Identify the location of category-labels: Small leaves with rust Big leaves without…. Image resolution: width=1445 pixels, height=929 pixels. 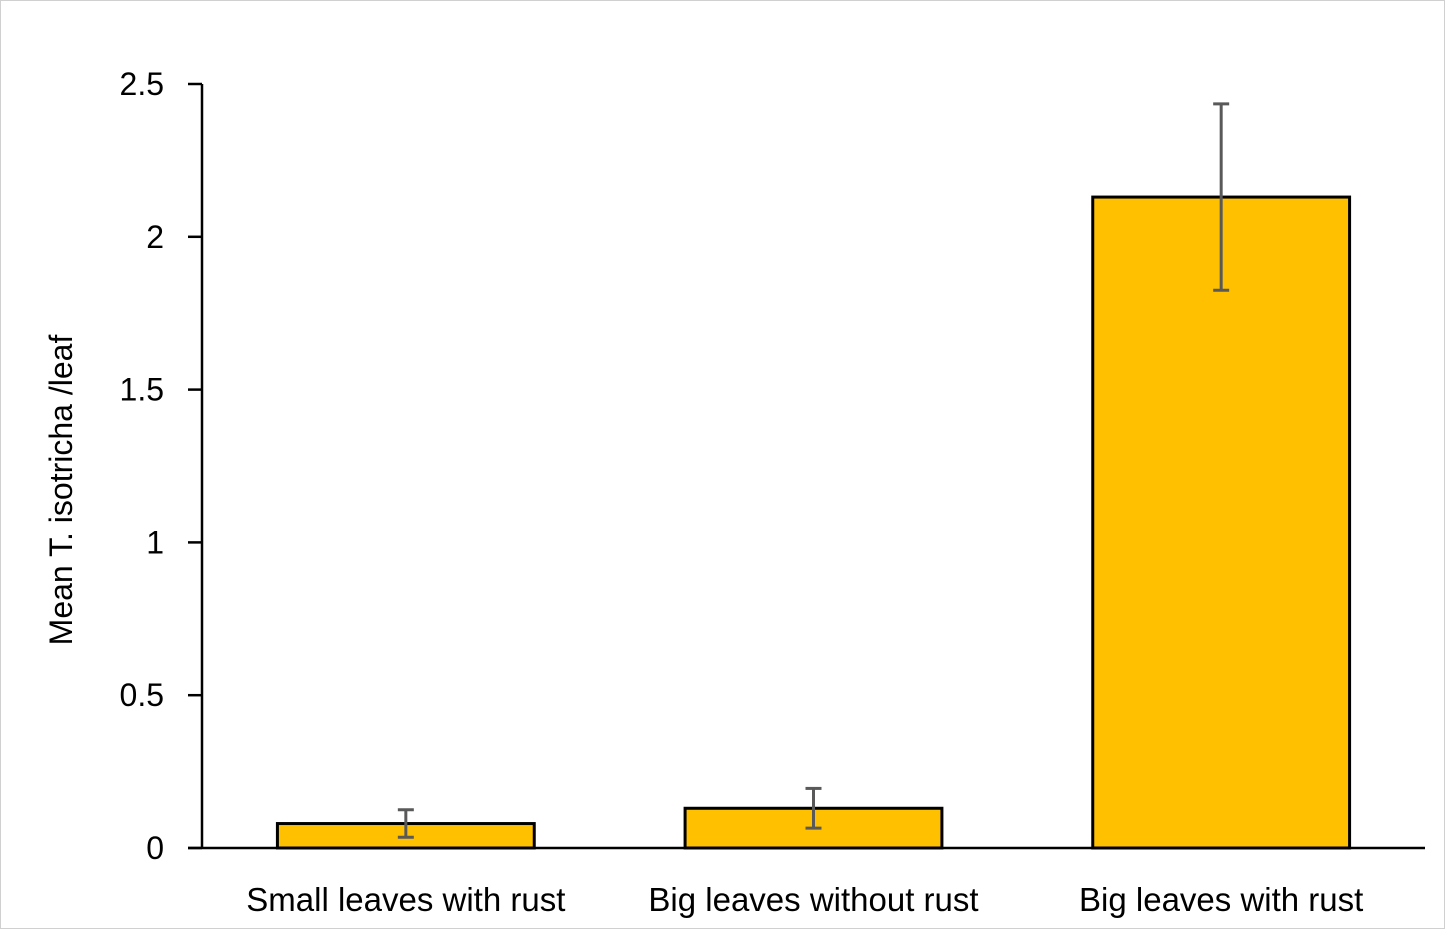
(804, 899).